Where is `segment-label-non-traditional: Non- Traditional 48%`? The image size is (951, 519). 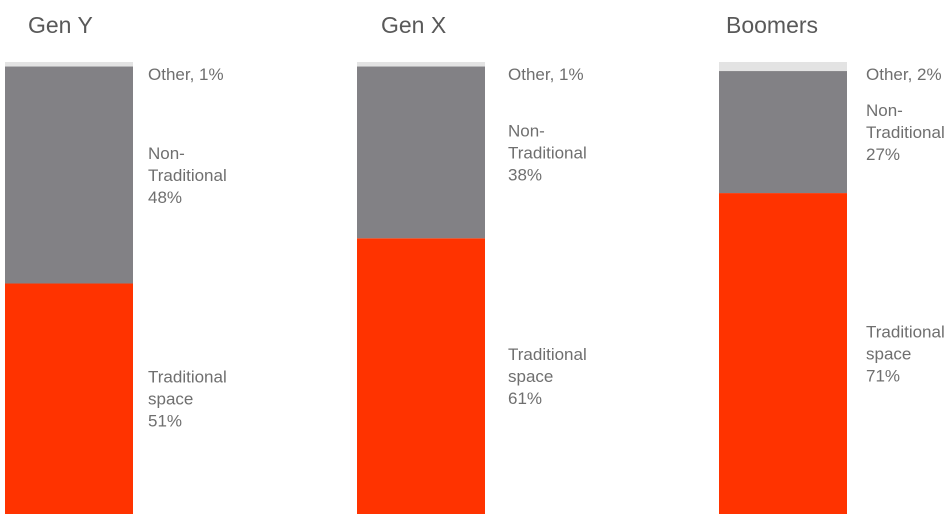 segment-label-non-traditional: Non- Traditional 48% is located at coordinates (187, 175).